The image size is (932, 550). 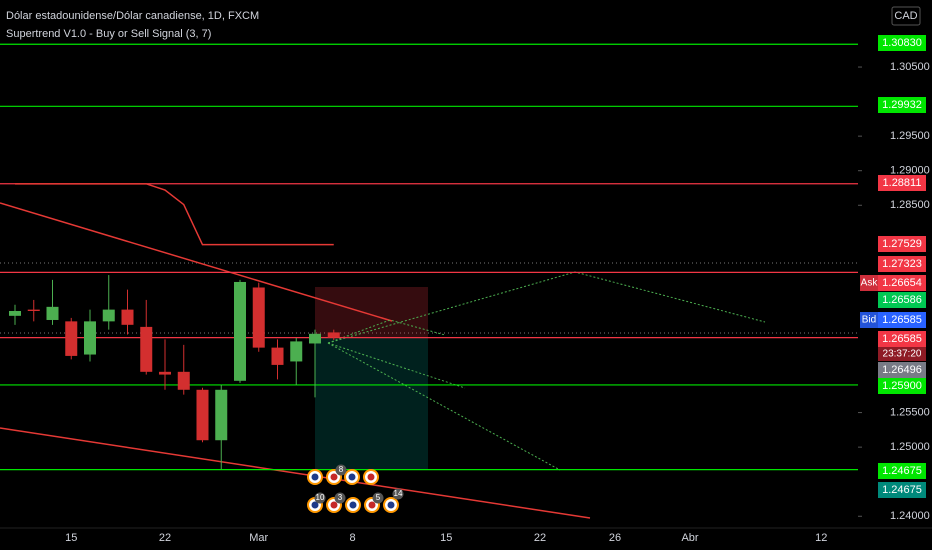 I want to click on price-tag: Bid, so click(x=869, y=320).